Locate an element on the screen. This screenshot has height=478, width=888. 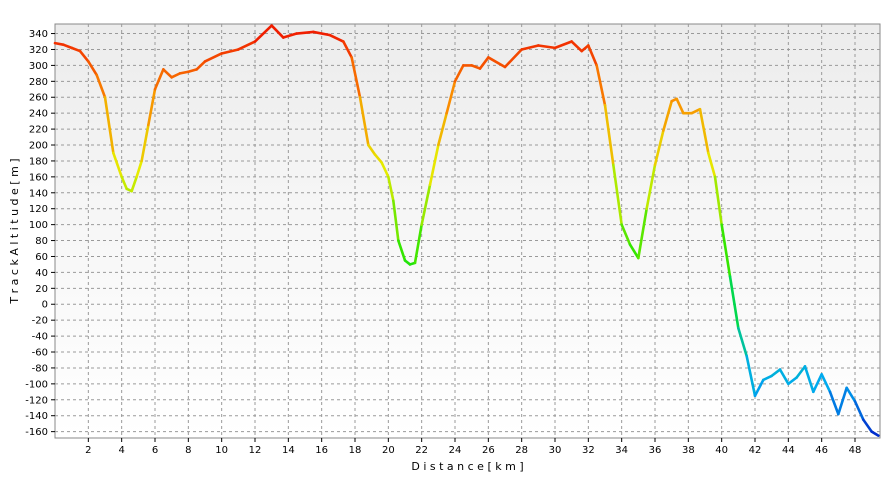
x-tick-label: 14 is located at coordinates (288, 450).